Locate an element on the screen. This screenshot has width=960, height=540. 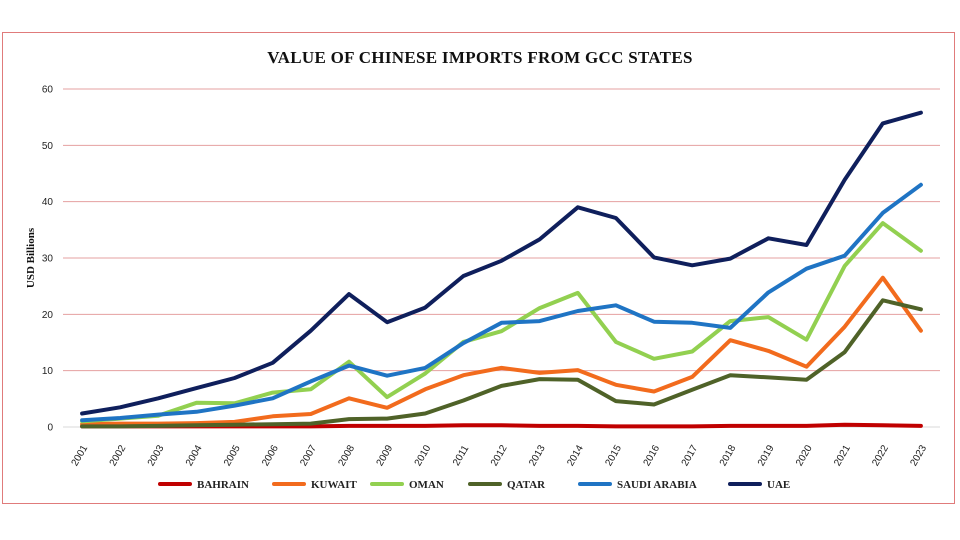
y-axis-ticks: 0 10 20 30 40 50 60 is located at coordinates (48, 259).